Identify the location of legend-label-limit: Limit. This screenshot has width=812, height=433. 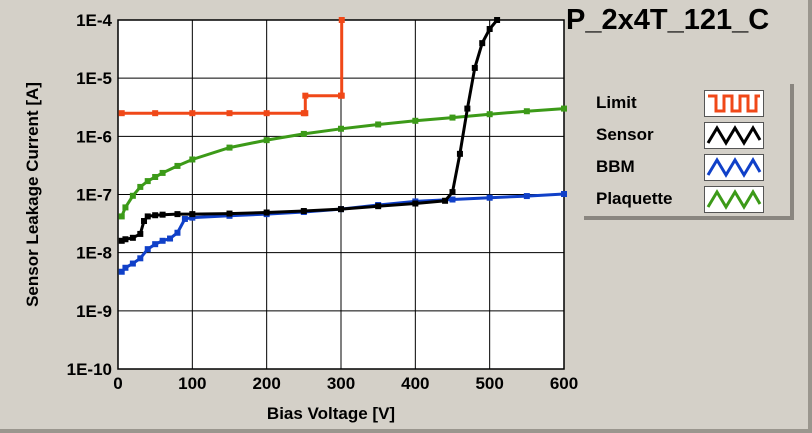
(616, 102).